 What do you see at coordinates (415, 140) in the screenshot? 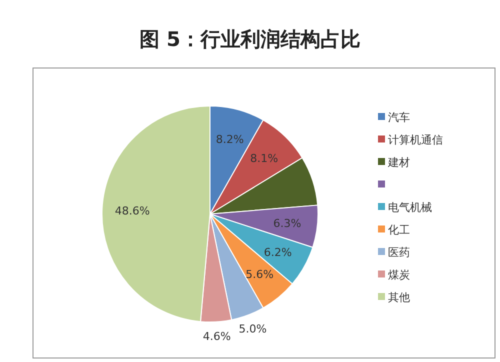
I see `legend-label: 计算机通信` at bounding box center [415, 140].